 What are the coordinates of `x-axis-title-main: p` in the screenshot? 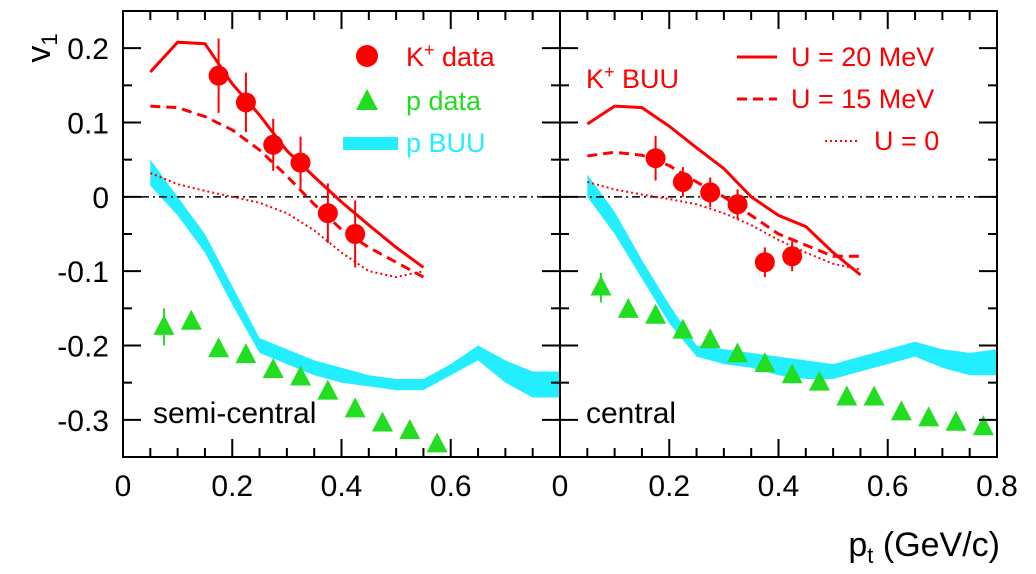 It's located at (857, 545).